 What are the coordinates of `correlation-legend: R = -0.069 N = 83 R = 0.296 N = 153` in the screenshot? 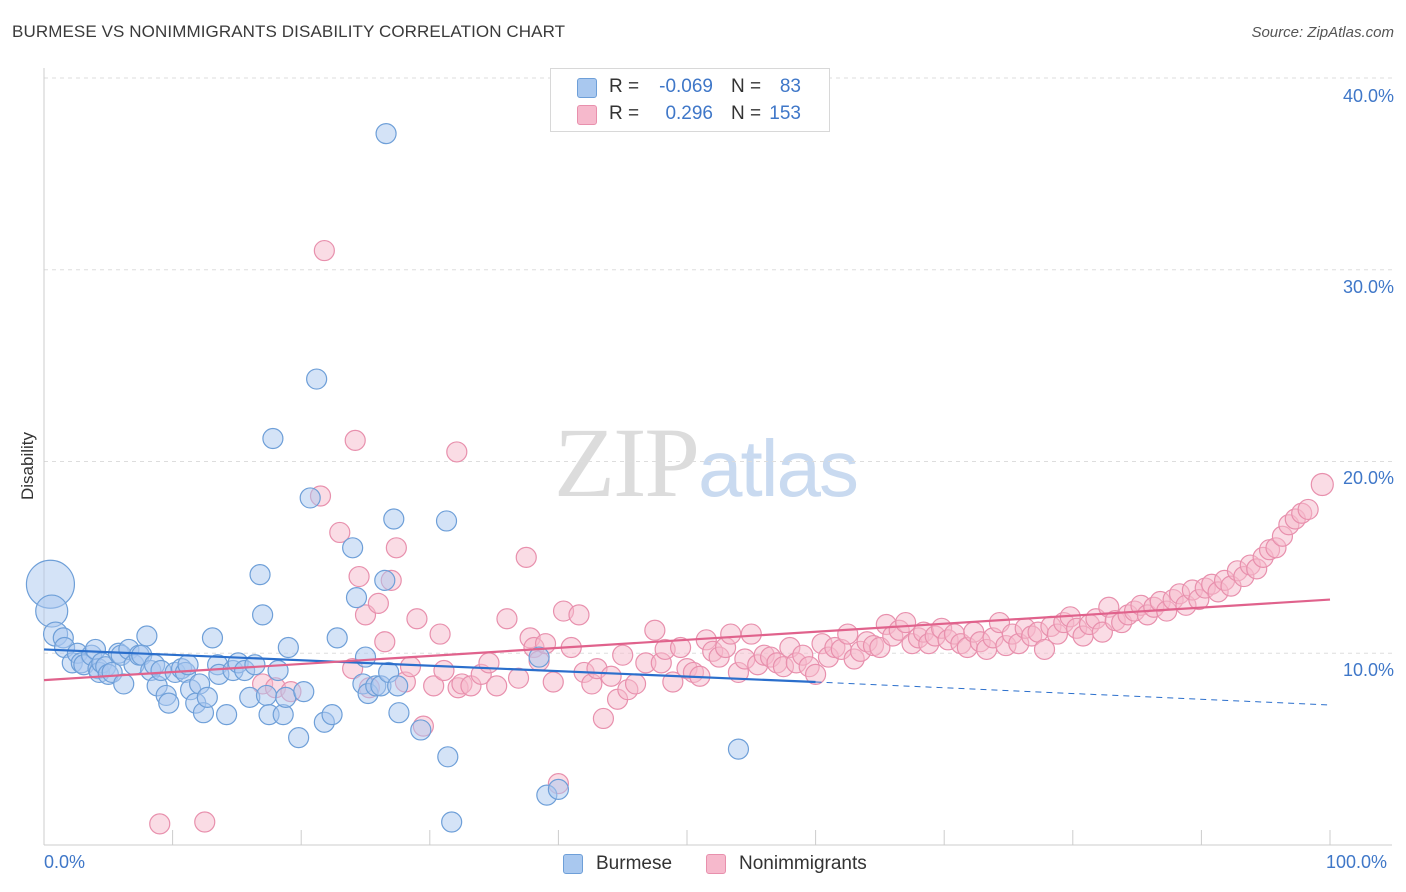 It's located at (690, 100).